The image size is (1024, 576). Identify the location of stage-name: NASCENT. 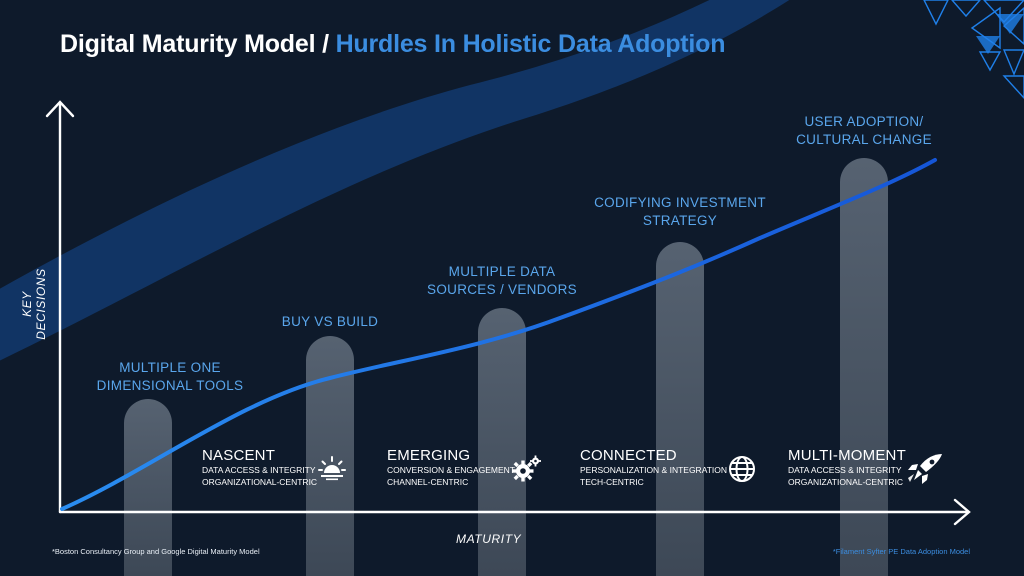
(239, 455).